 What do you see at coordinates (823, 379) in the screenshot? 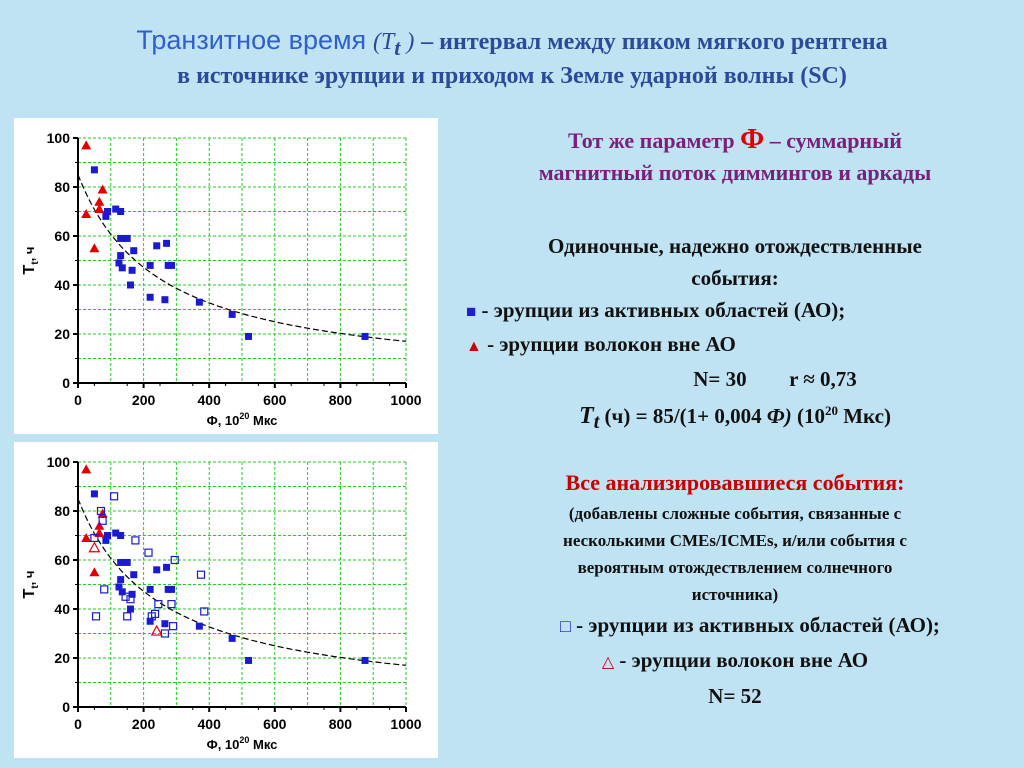
I see `r-coefficient: r ≈ 0,73` at bounding box center [823, 379].